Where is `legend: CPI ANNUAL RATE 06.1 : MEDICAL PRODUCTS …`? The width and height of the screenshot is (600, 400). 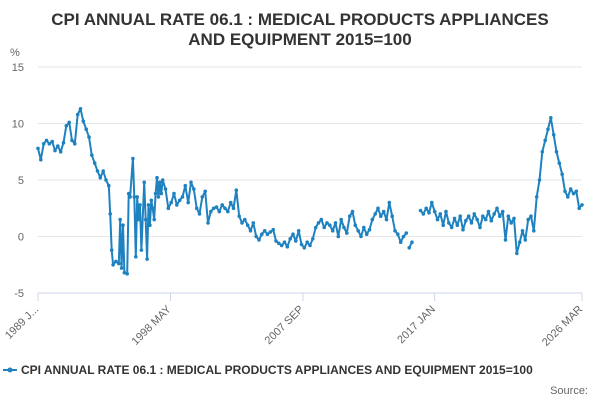
legend: CPI ANNUAL RATE 06.1 : MEDICAL PRODUCTS … is located at coordinates (268, 370).